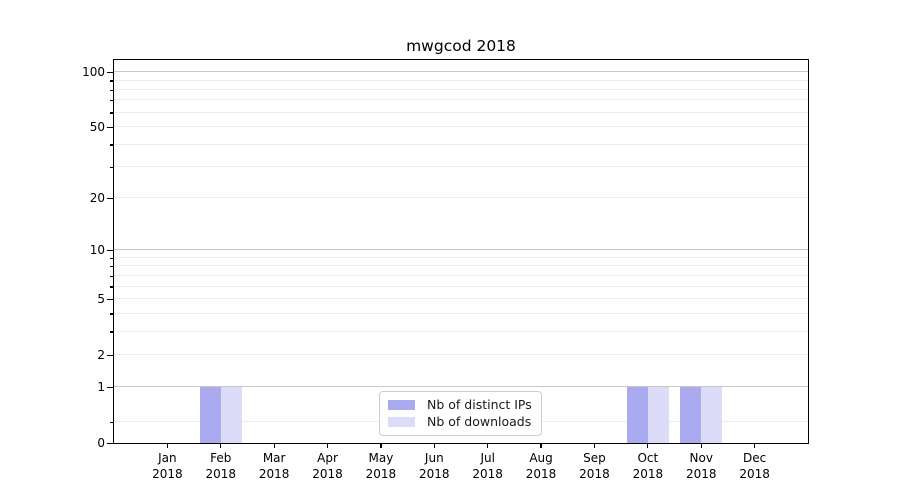 The width and height of the screenshot is (900, 500). I want to click on legend-label: Nb of downloads, so click(479, 421).